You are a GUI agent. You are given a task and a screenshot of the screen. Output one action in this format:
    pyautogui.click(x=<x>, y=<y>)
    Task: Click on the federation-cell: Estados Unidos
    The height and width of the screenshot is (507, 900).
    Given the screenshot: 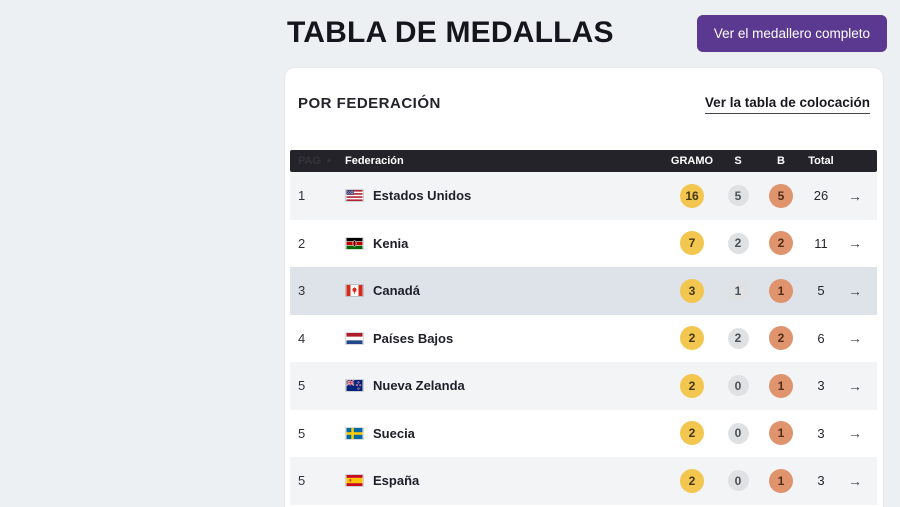 What is the action you would take?
    pyautogui.click(x=505, y=195)
    